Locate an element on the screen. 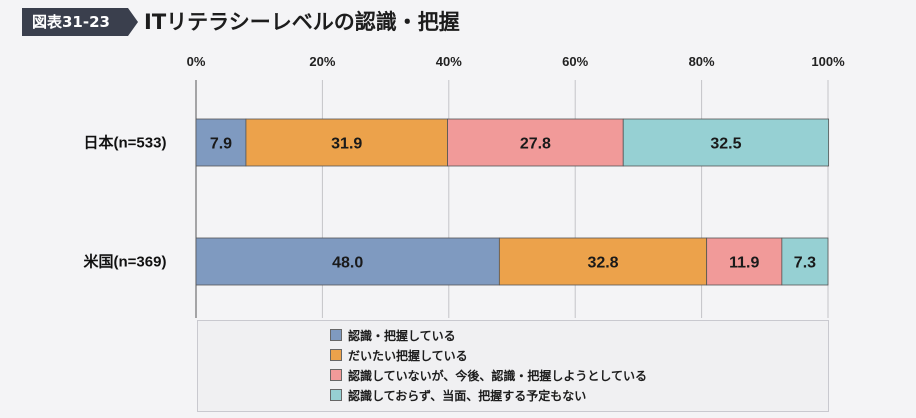  legend-label: 認識していないが、今後、認識・把握しようとしている is located at coordinates (498, 376).